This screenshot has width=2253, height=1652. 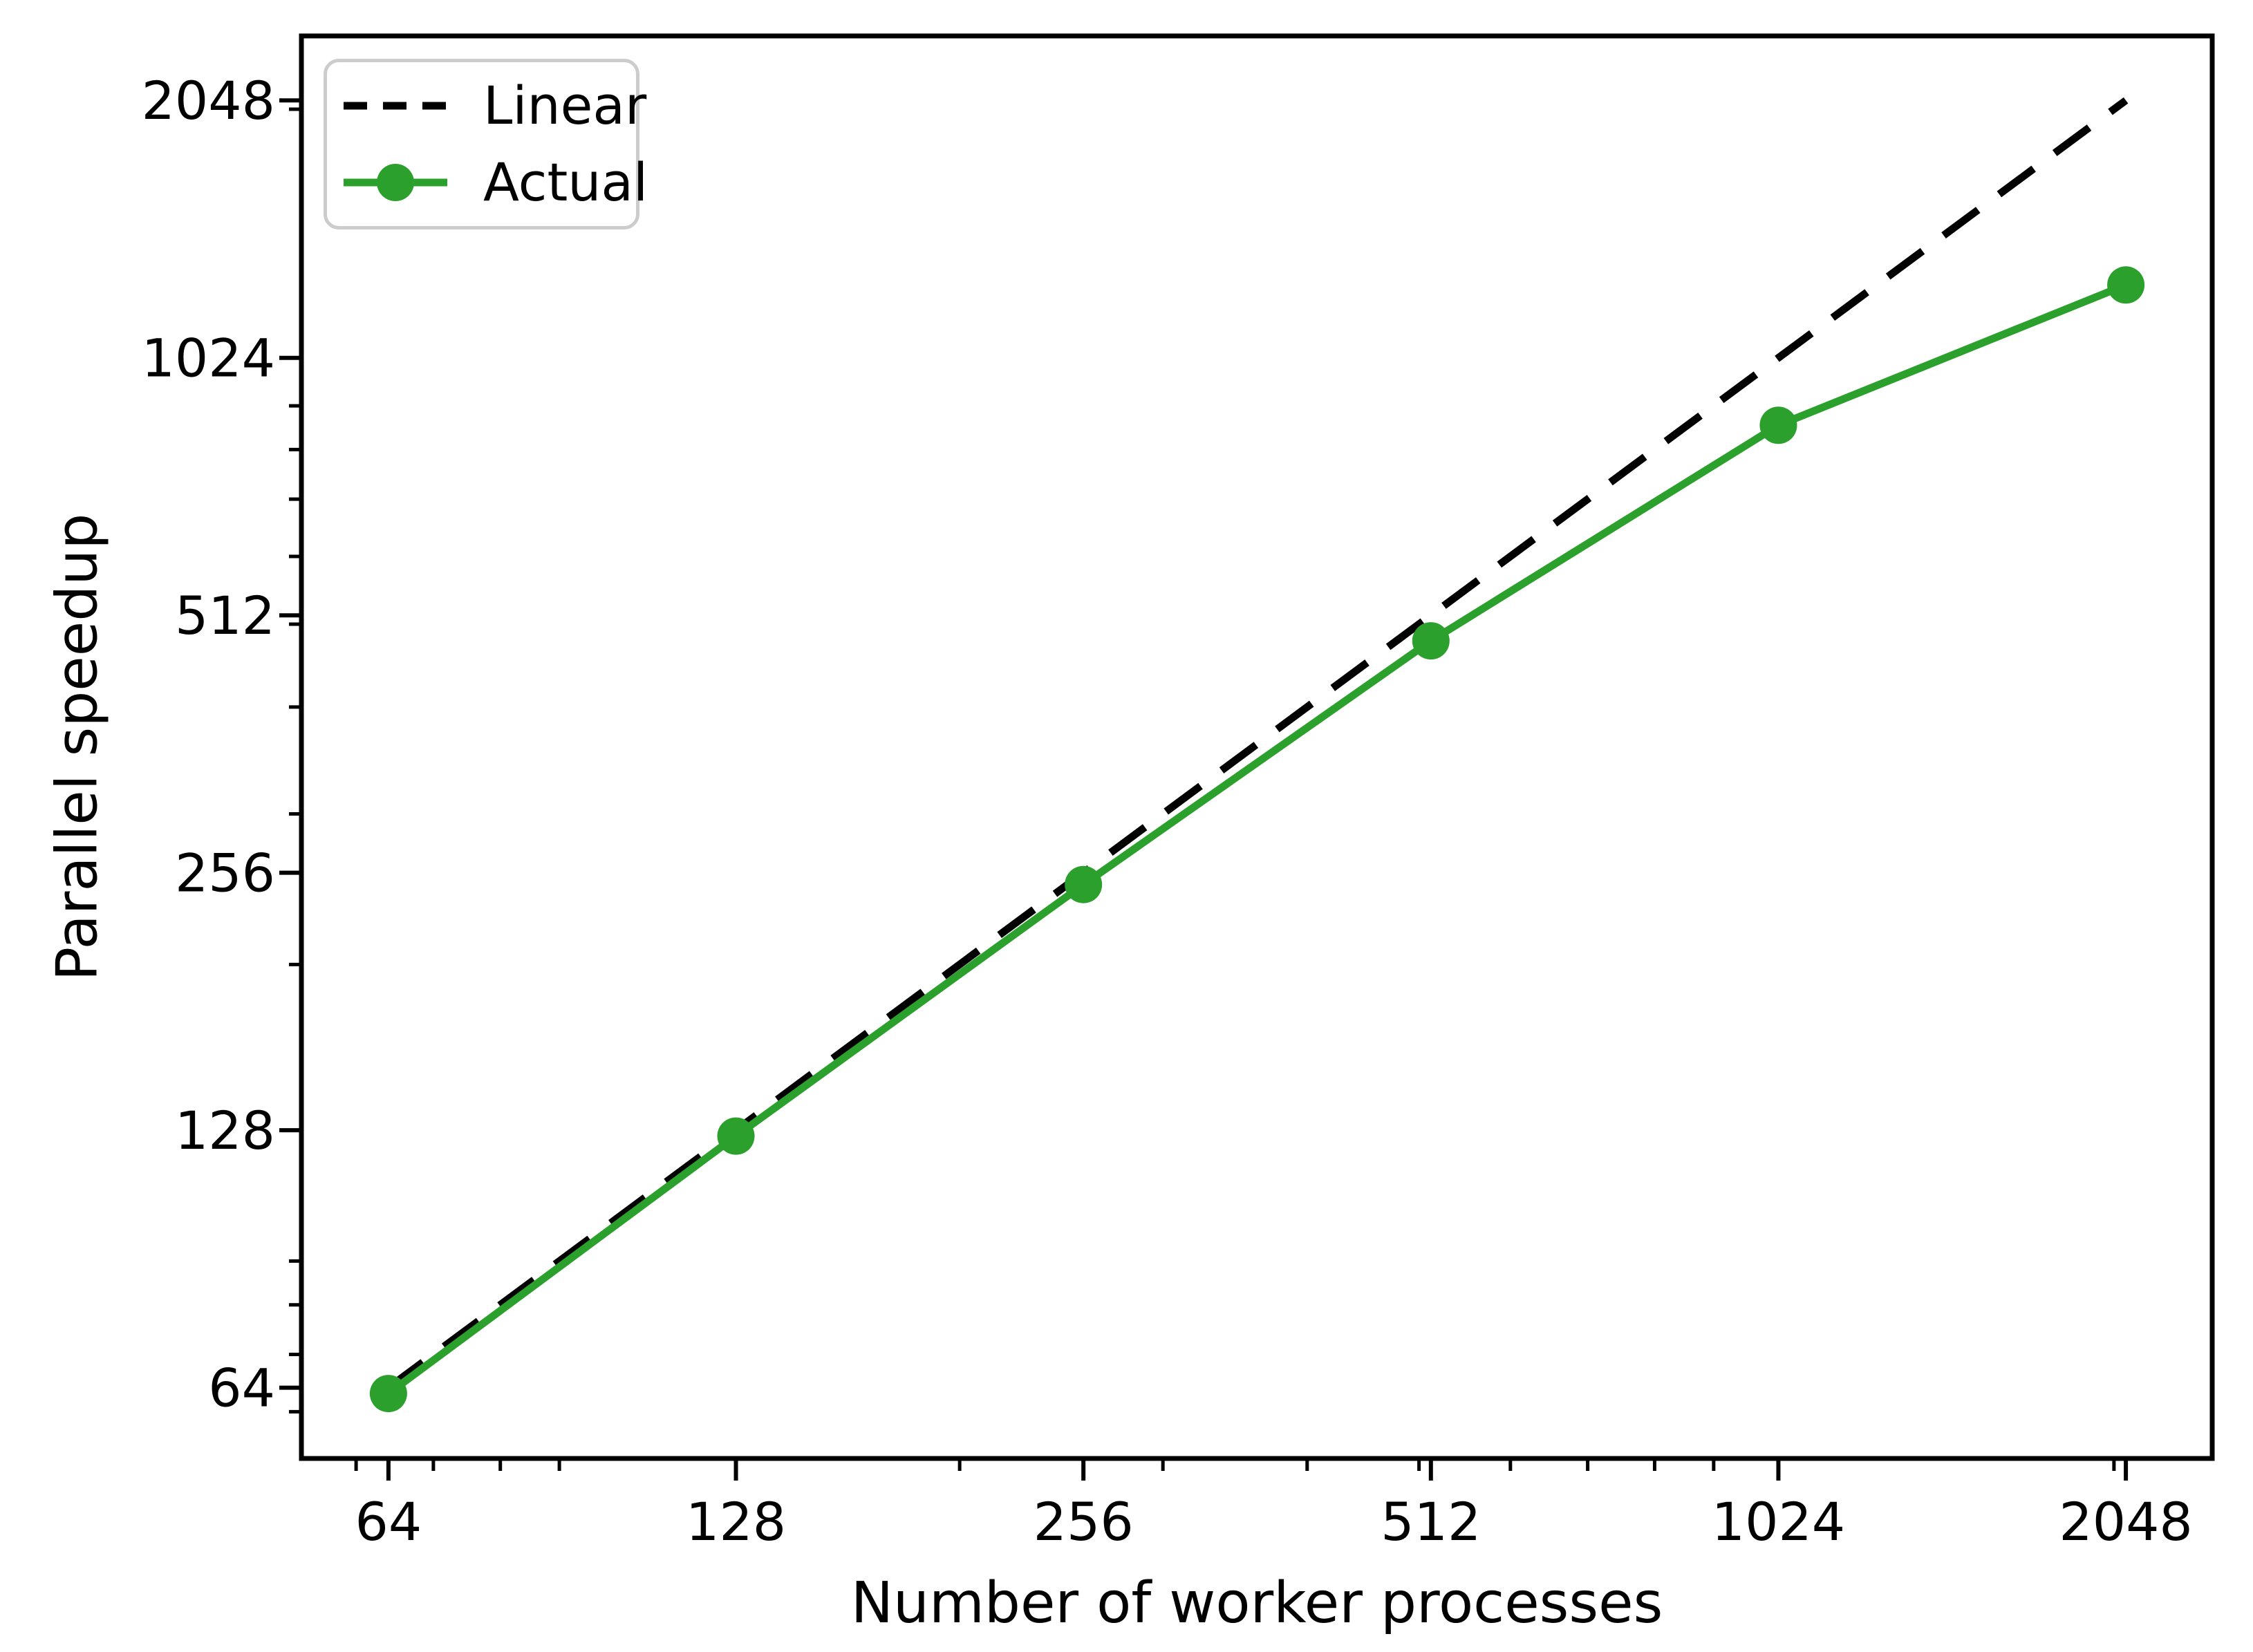 I want to click on x-axis-title: Number of worker processes, so click(x=1256, y=1603).